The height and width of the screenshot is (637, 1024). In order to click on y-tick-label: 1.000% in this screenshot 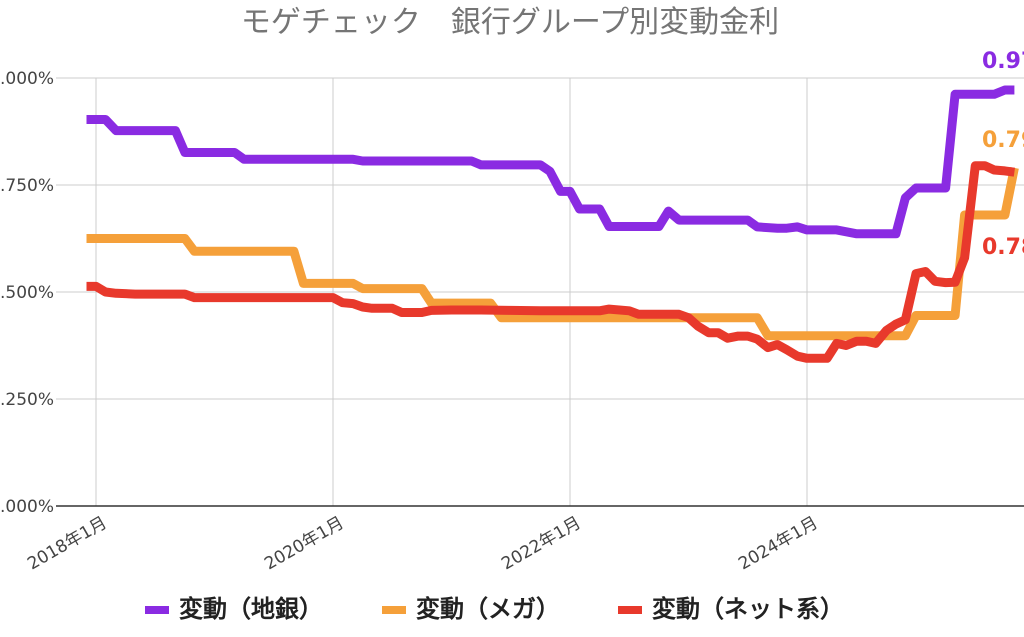, I will do `click(27, 79)`.